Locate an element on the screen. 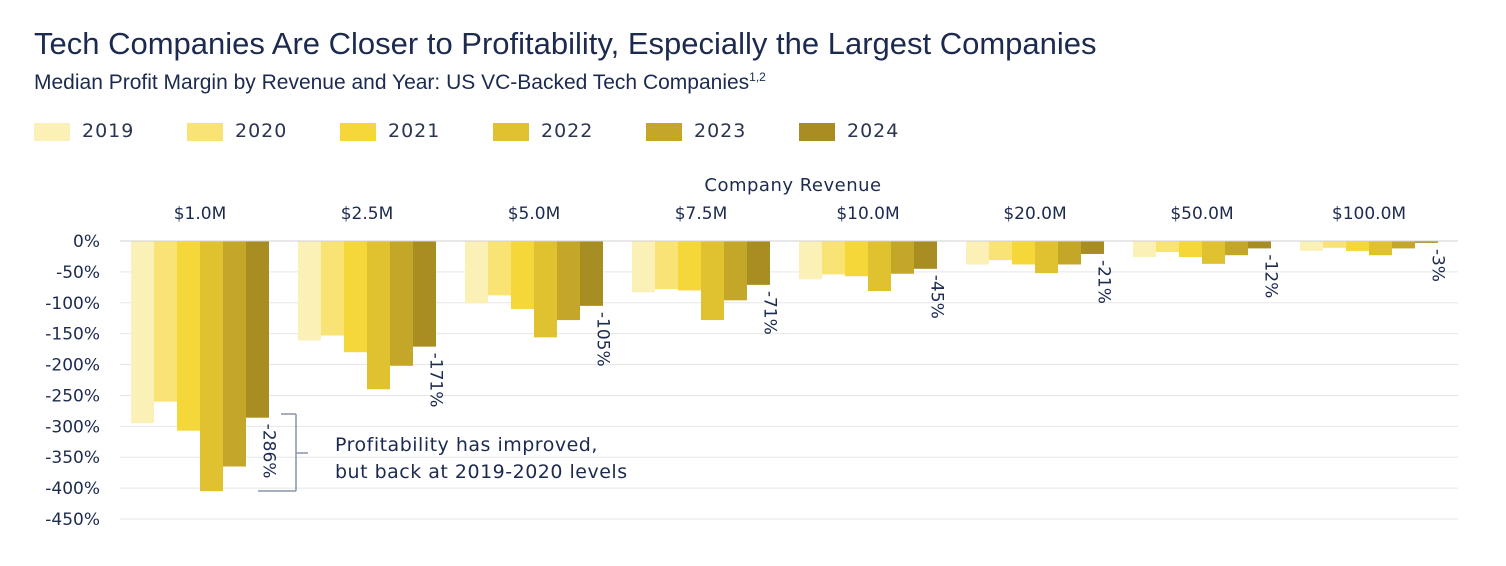  category-label: $1.0M is located at coordinates (200, 214).